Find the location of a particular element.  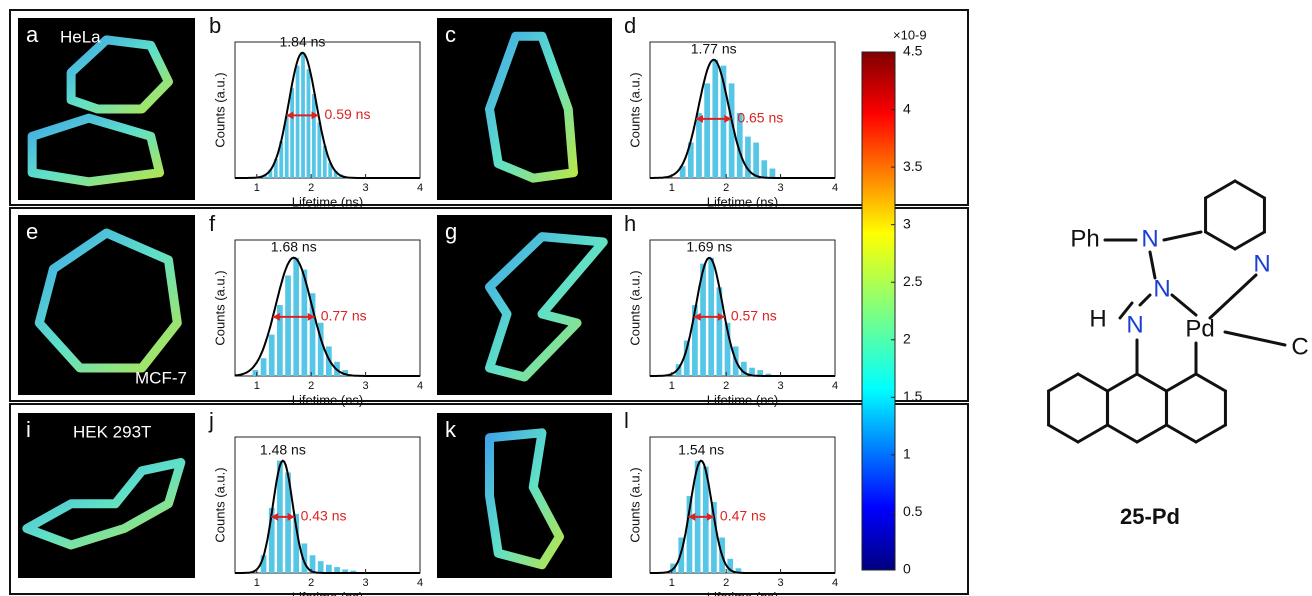

cell-line-label: MCF-7 is located at coordinates (161, 377).